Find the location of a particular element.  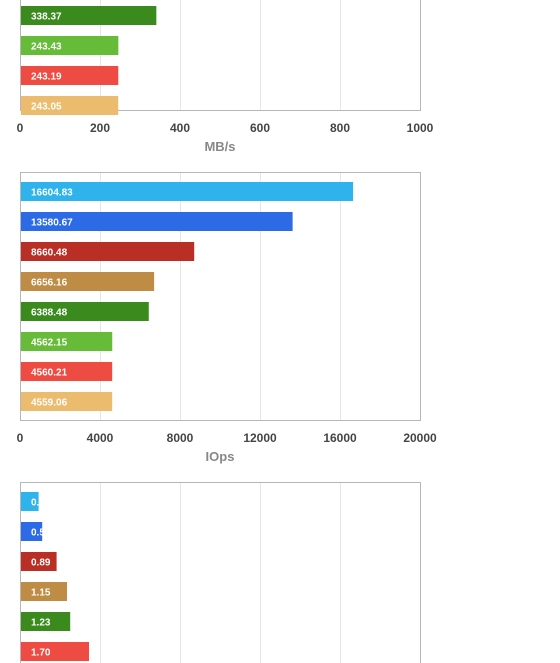

x-tick-label: 12000 is located at coordinates (260, 438).